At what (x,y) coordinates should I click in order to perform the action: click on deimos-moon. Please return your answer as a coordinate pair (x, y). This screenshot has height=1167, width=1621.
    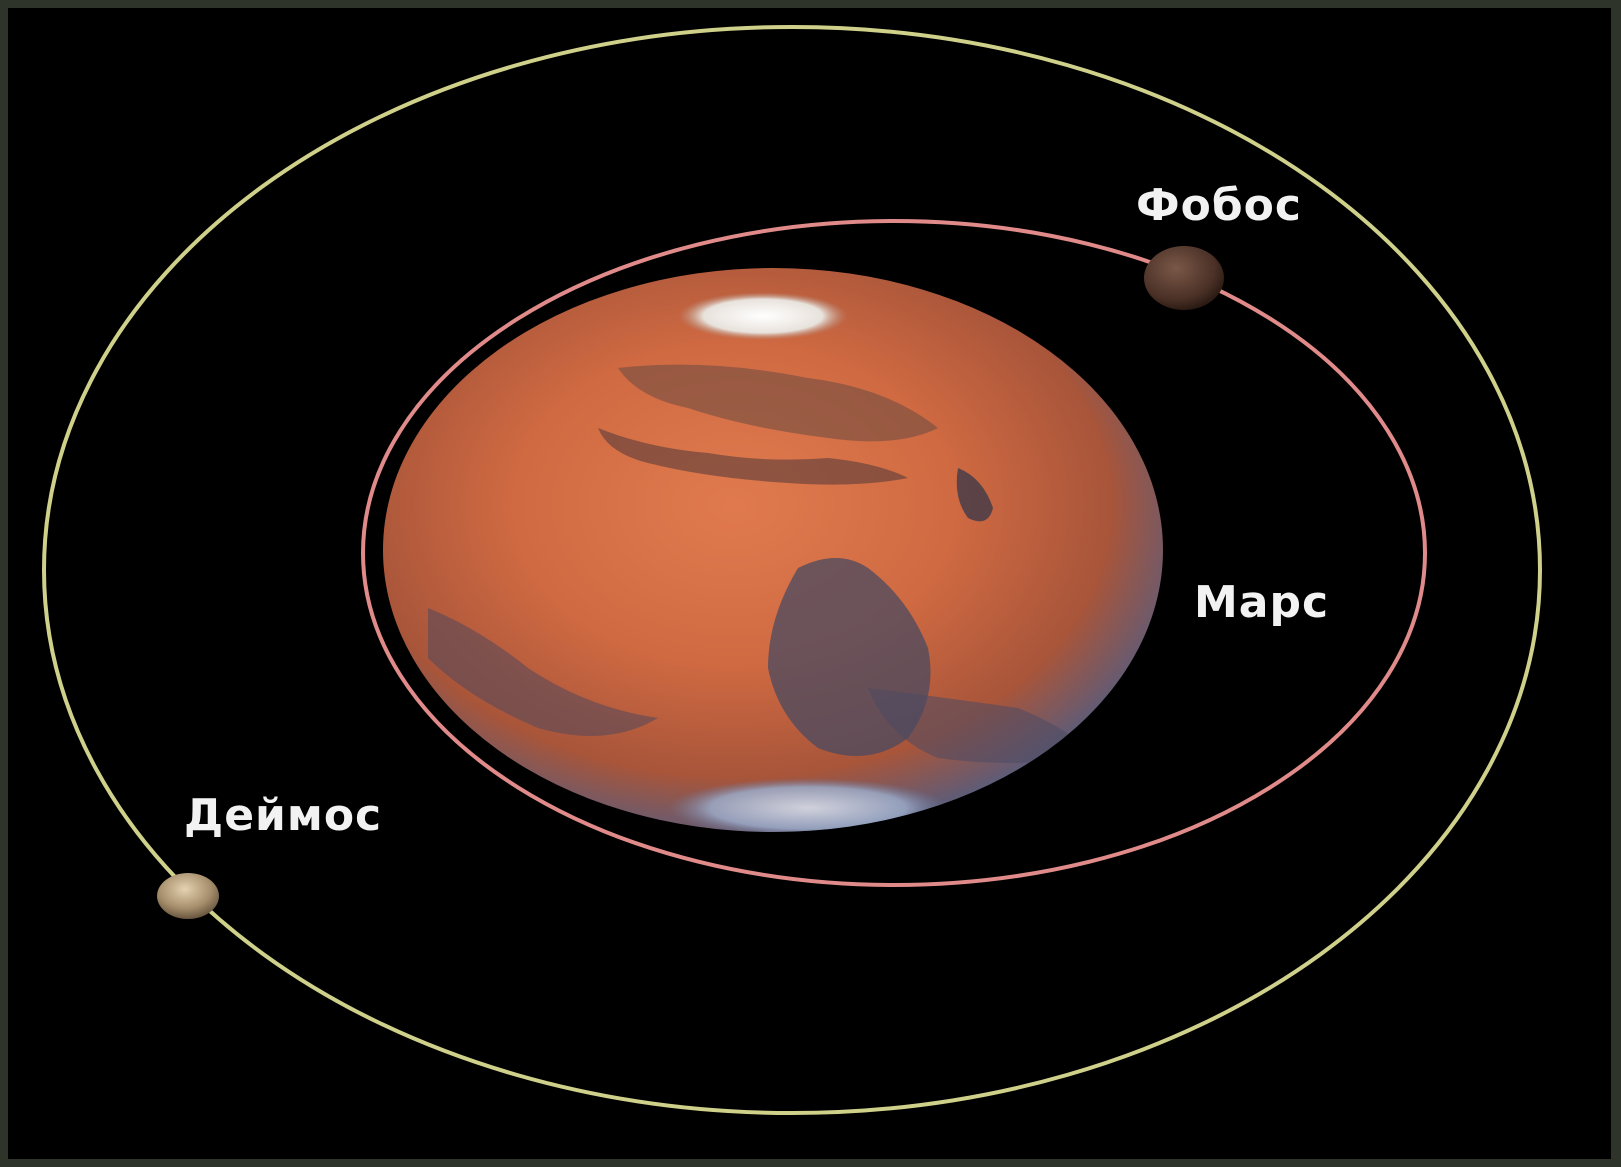
    Looking at the image, I should click on (188, 896).